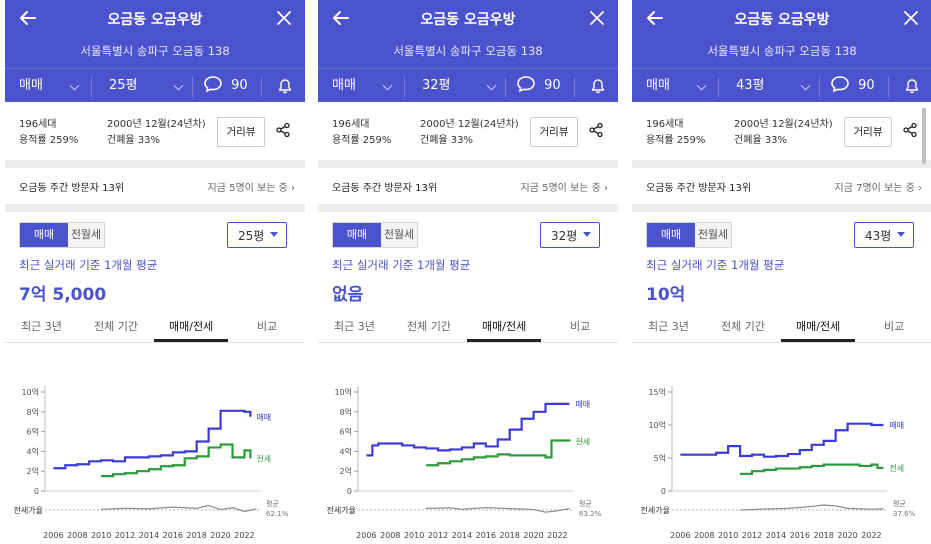 The image size is (931, 544). Describe the element at coordinates (901, 234) in the screenshot. I see `triangle-down-icon` at that location.